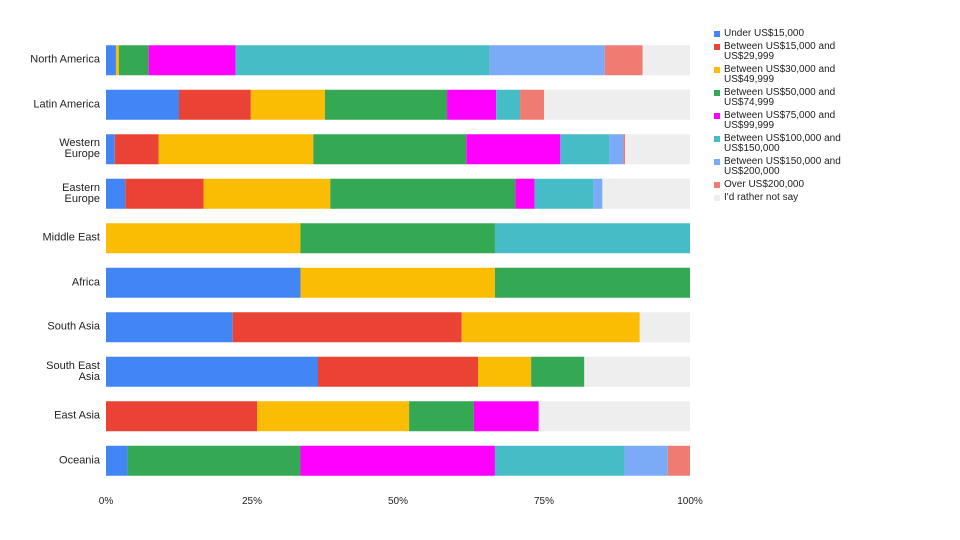 The image size is (960, 540). Describe the element at coordinates (779, 75) in the screenshot. I see `legend-item: Between US$30,000 and US$49,999` at that location.